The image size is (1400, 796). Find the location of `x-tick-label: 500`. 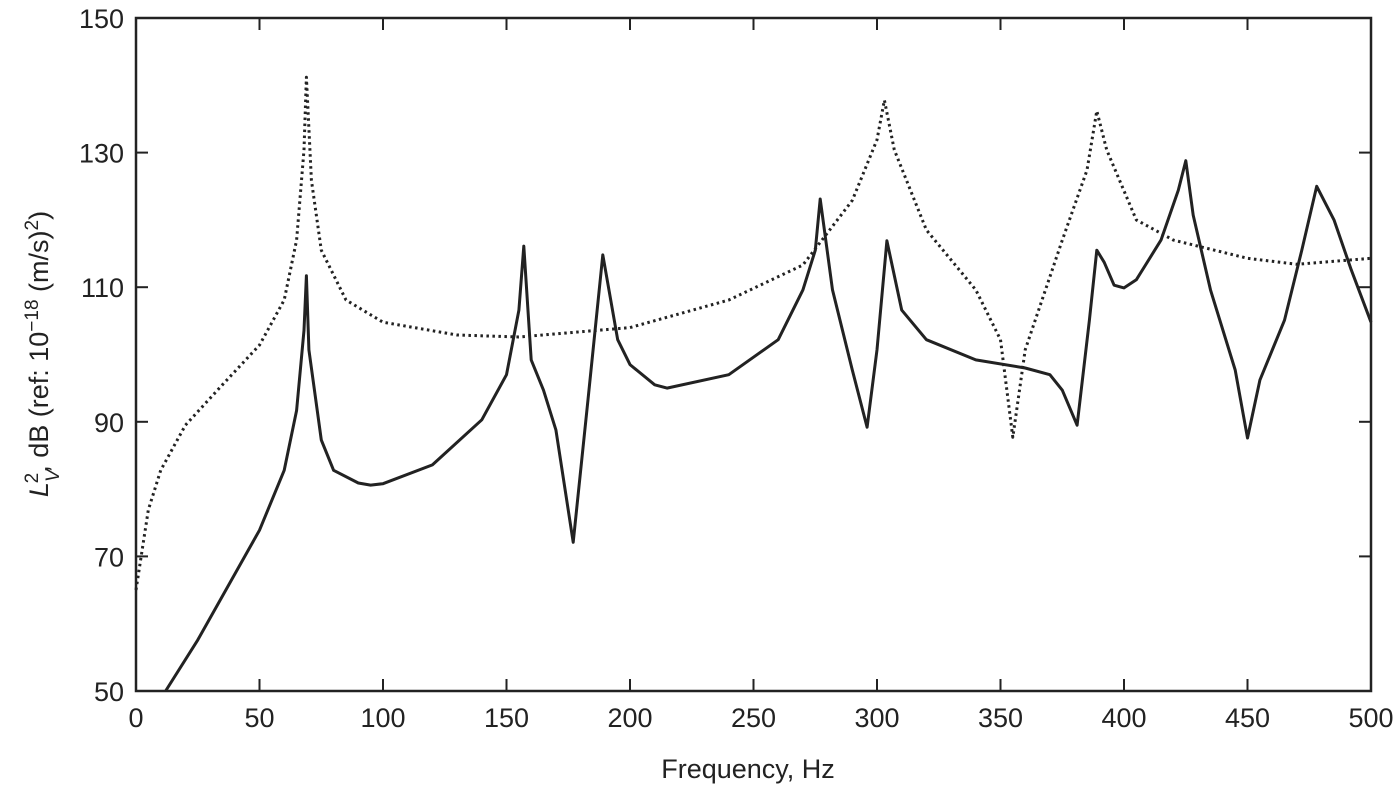

x-tick-label: 500 is located at coordinates (1370, 718).